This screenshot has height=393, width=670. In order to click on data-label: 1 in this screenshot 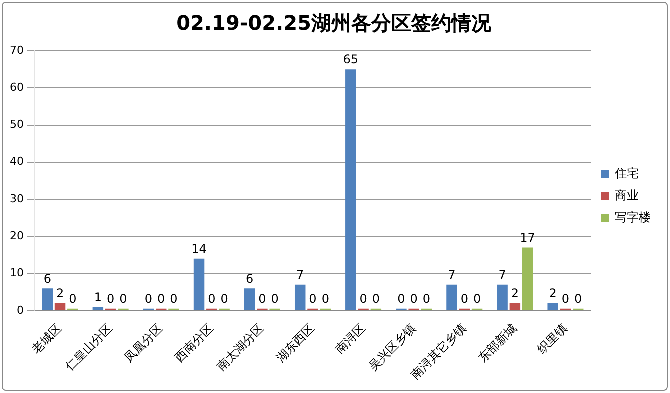, I will do `click(98, 297)`.